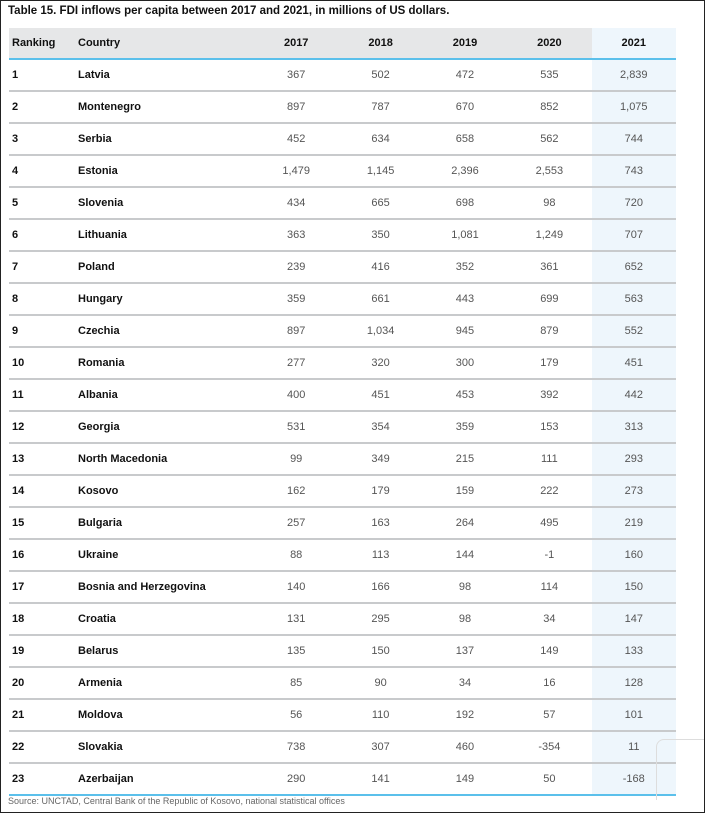  Describe the element at coordinates (166, 619) in the screenshot. I see `country-cell: Croatia` at that location.